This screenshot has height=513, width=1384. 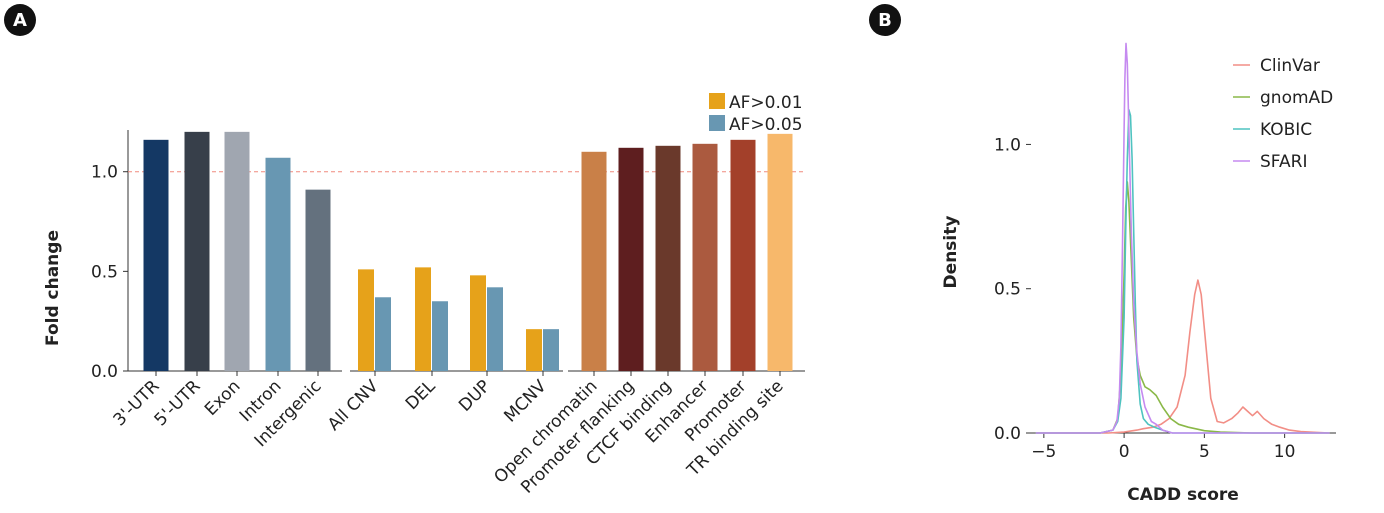 What do you see at coordinates (1283, 114) in the screenshot?
I see `chart-legend: ClinVar gnomAD KOBIC SFARI` at bounding box center [1283, 114].